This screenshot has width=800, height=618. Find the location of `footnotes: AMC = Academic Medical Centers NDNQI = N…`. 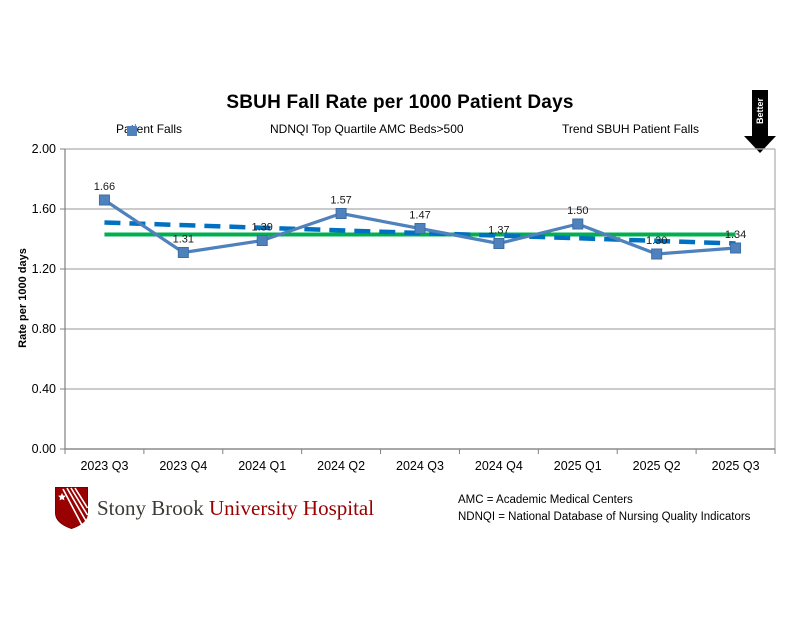

footnotes: AMC = Academic Medical Centers NDNQI = N… is located at coordinates (604, 509).